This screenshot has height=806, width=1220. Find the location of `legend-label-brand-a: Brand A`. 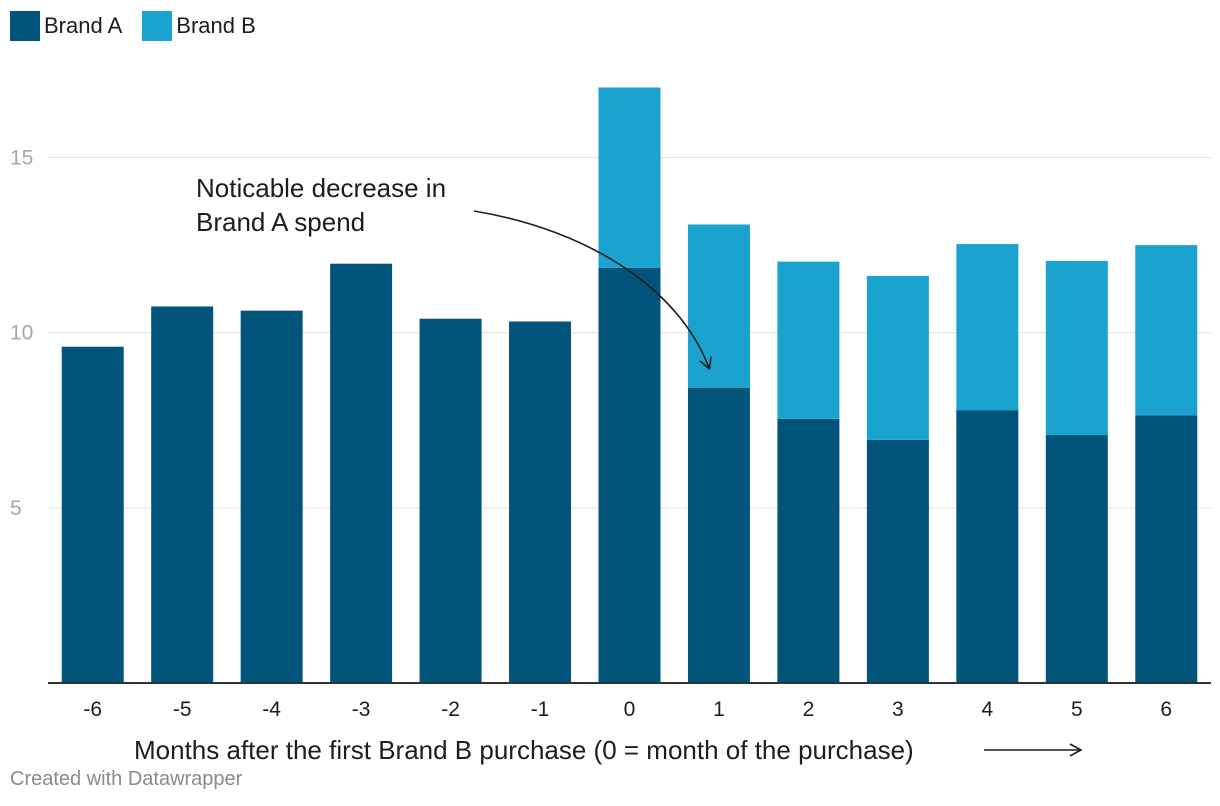

legend-label-brand-a: Brand A is located at coordinates (83, 25).